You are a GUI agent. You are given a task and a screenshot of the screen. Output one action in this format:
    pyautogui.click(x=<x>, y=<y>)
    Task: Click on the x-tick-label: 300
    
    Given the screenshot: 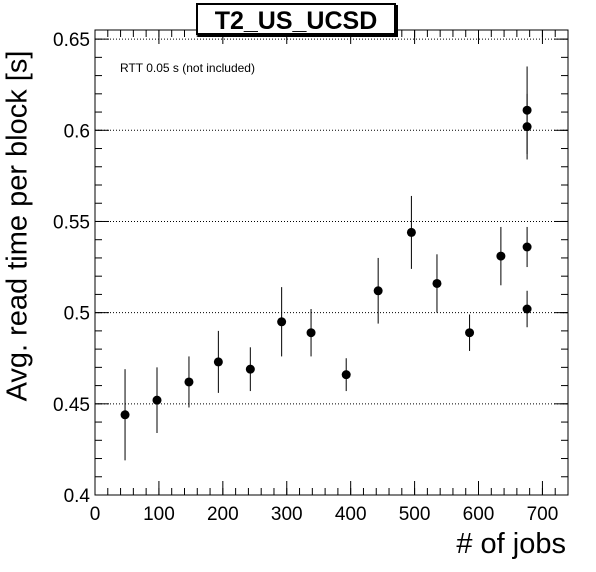 What is the action you would take?
    pyautogui.click(x=287, y=514)
    